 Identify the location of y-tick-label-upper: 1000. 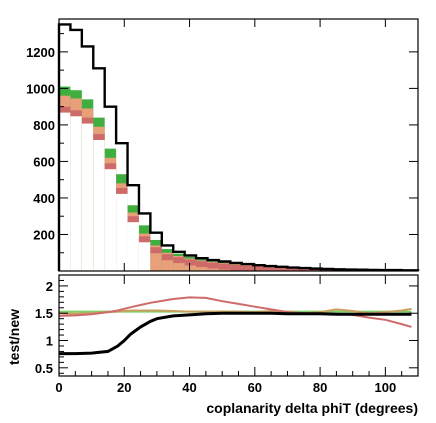
(40, 88).